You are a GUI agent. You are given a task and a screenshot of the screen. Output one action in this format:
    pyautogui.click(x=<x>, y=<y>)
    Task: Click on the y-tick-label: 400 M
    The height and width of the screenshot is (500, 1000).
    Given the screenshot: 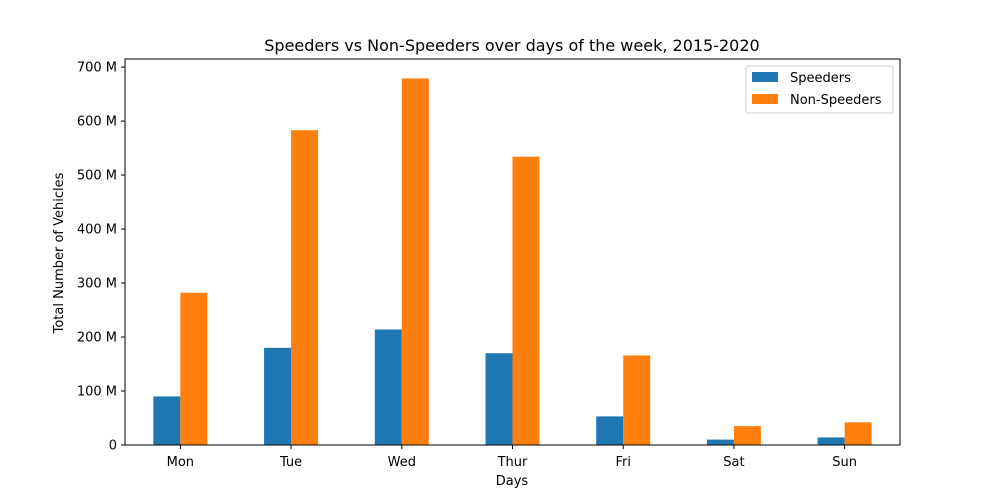 What is the action you would take?
    pyautogui.click(x=97, y=230)
    